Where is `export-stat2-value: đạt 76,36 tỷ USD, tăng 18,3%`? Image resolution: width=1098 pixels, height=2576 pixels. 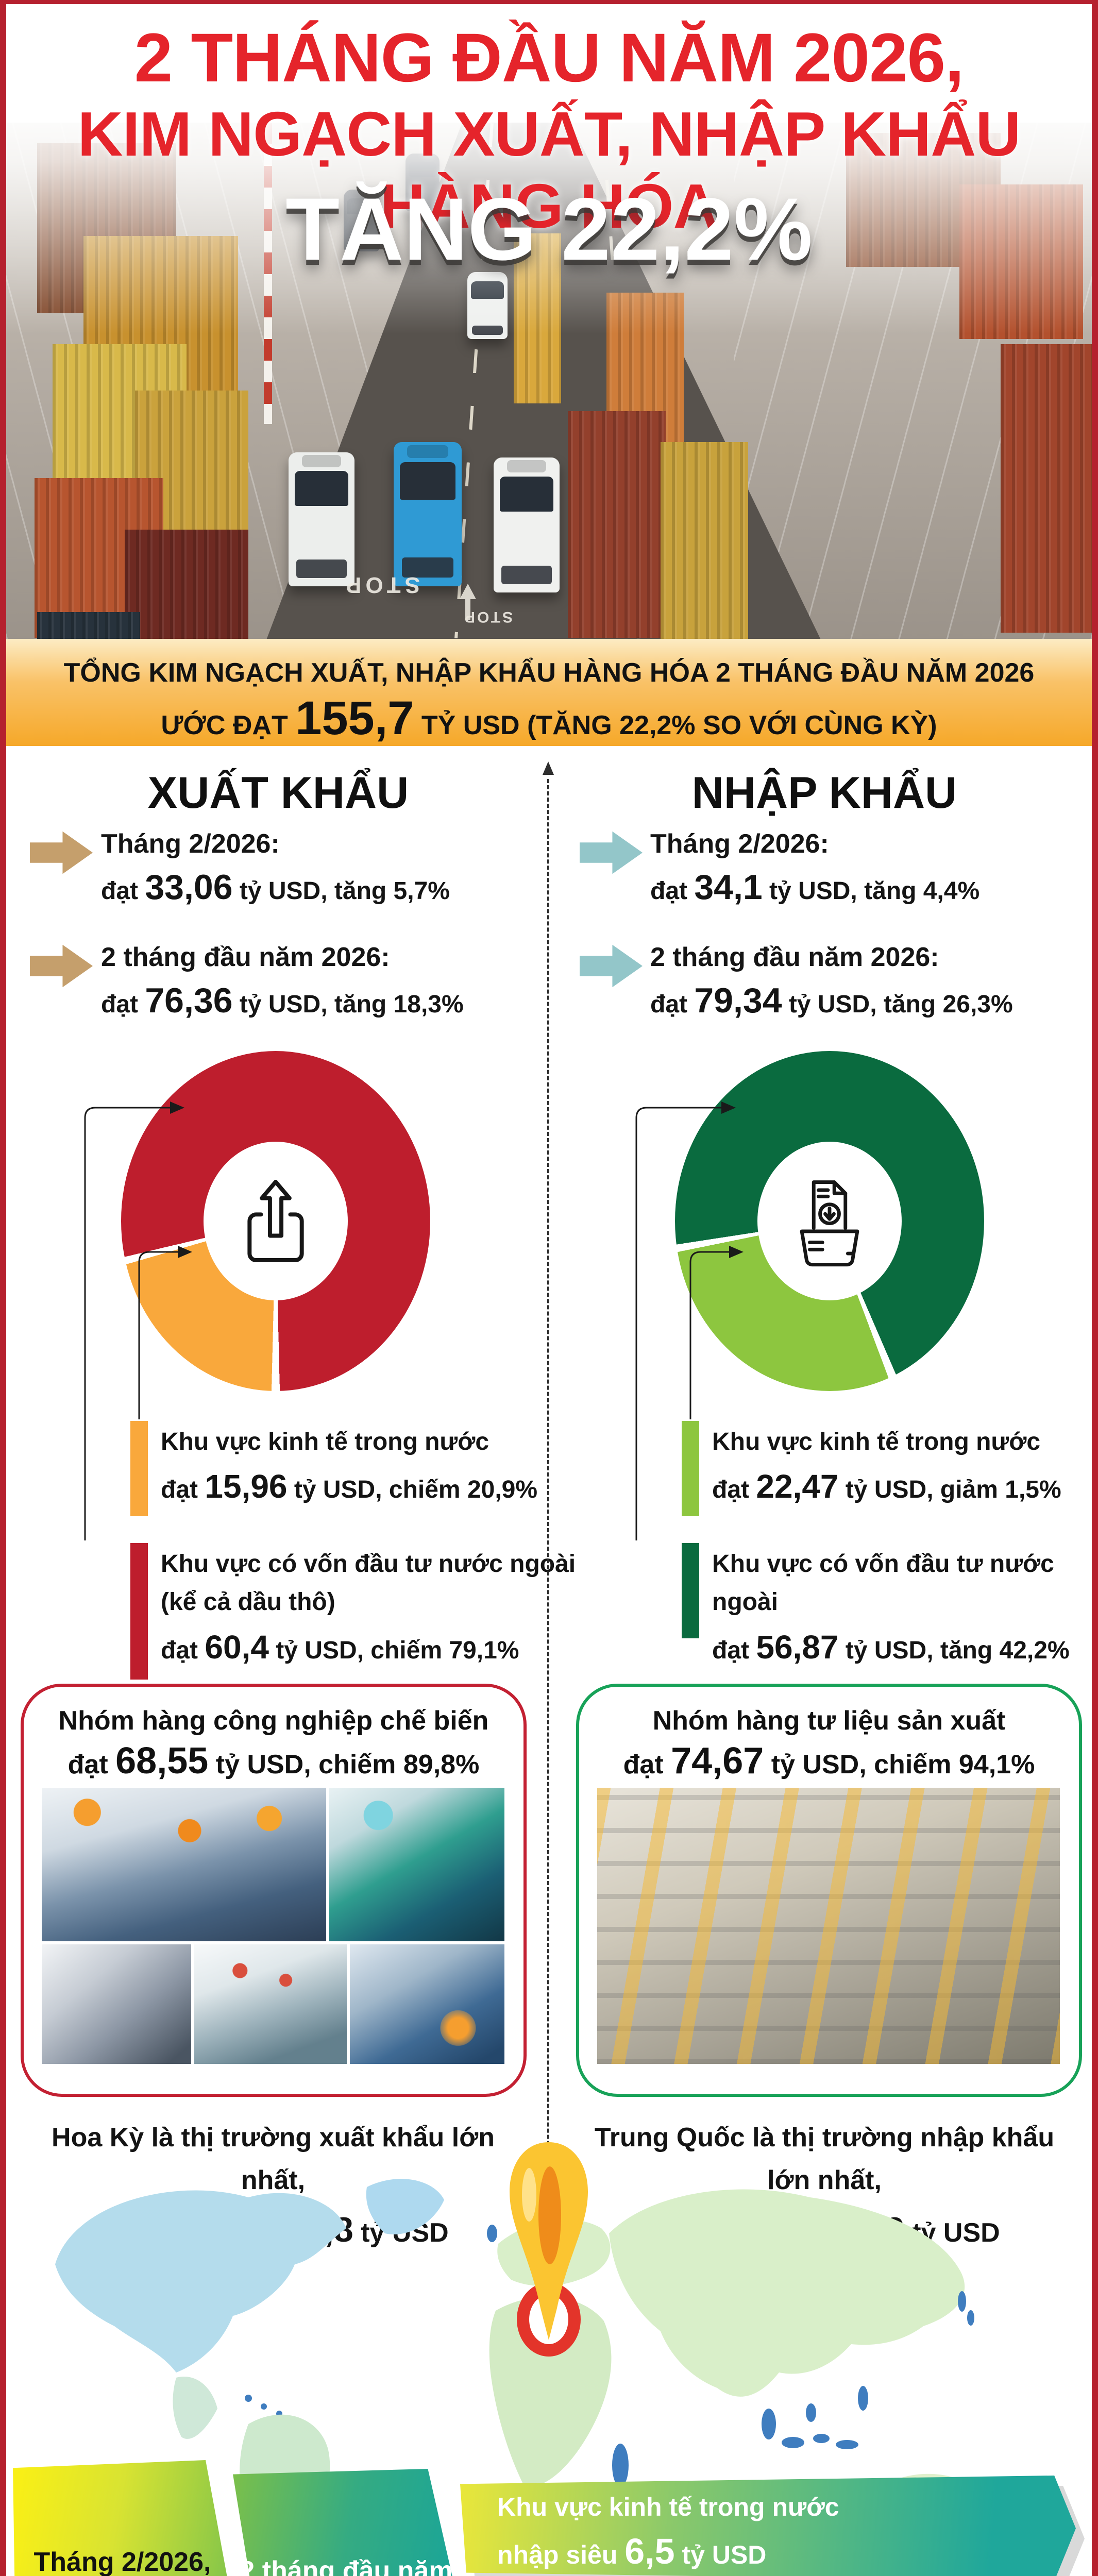 export-stat2-value: đạt 76,36 tỷ USD, tăng 18,3% is located at coordinates (282, 1000).